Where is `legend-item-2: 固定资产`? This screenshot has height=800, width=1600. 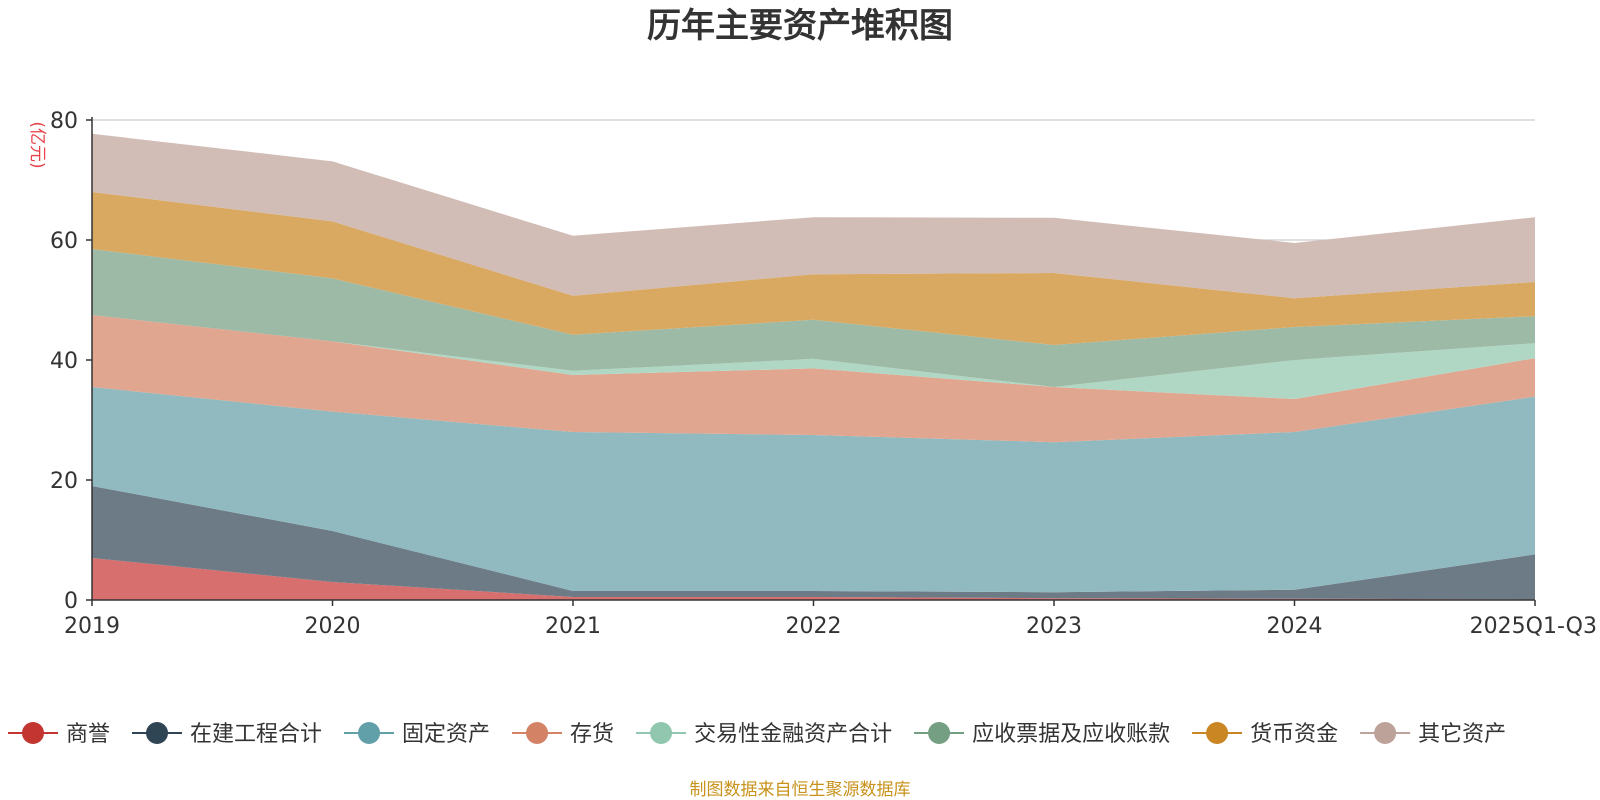
legend-item-2: 固定资产 is located at coordinates (417, 734).